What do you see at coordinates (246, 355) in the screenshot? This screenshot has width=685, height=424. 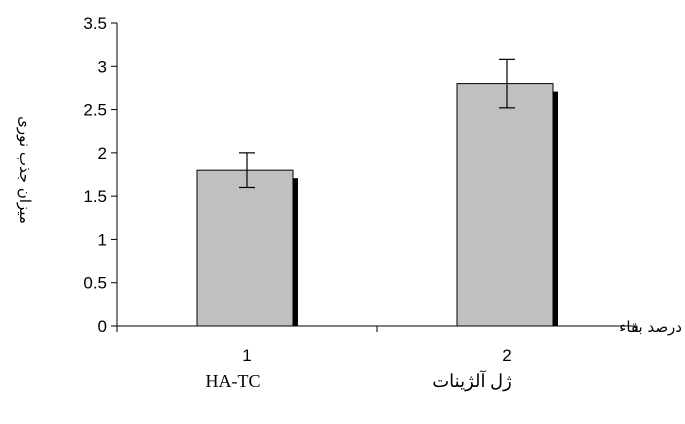 I see `x-tick-label-1: 1` at bounding box center [246, 355].